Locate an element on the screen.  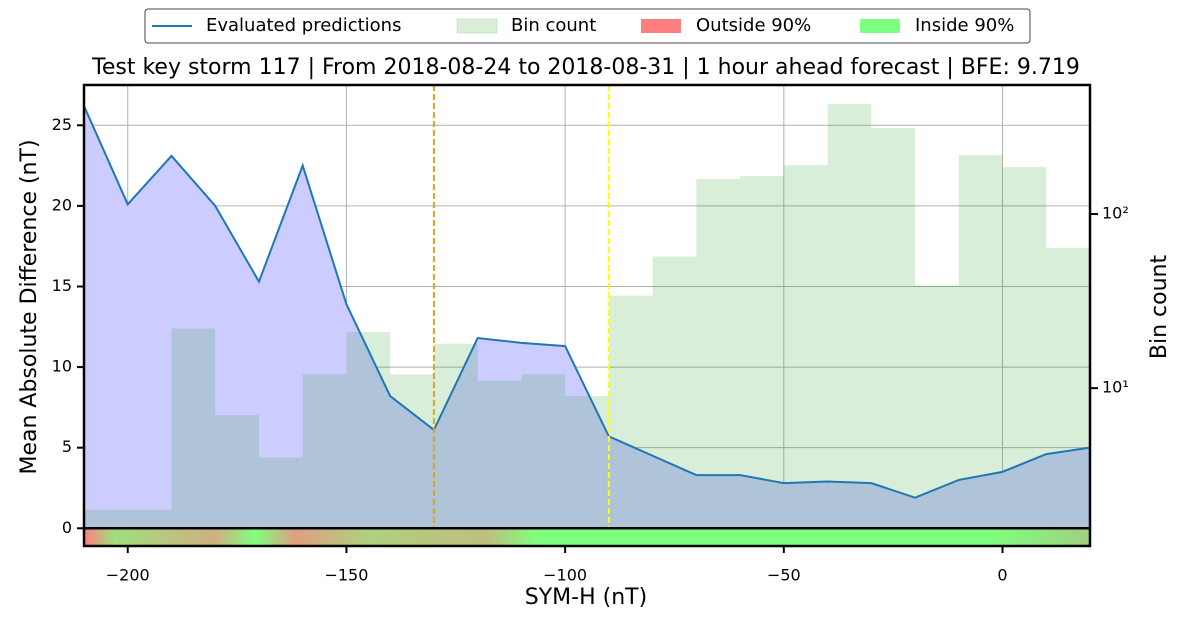
y-tick-label: 0 is located at coordinates (67, 527).